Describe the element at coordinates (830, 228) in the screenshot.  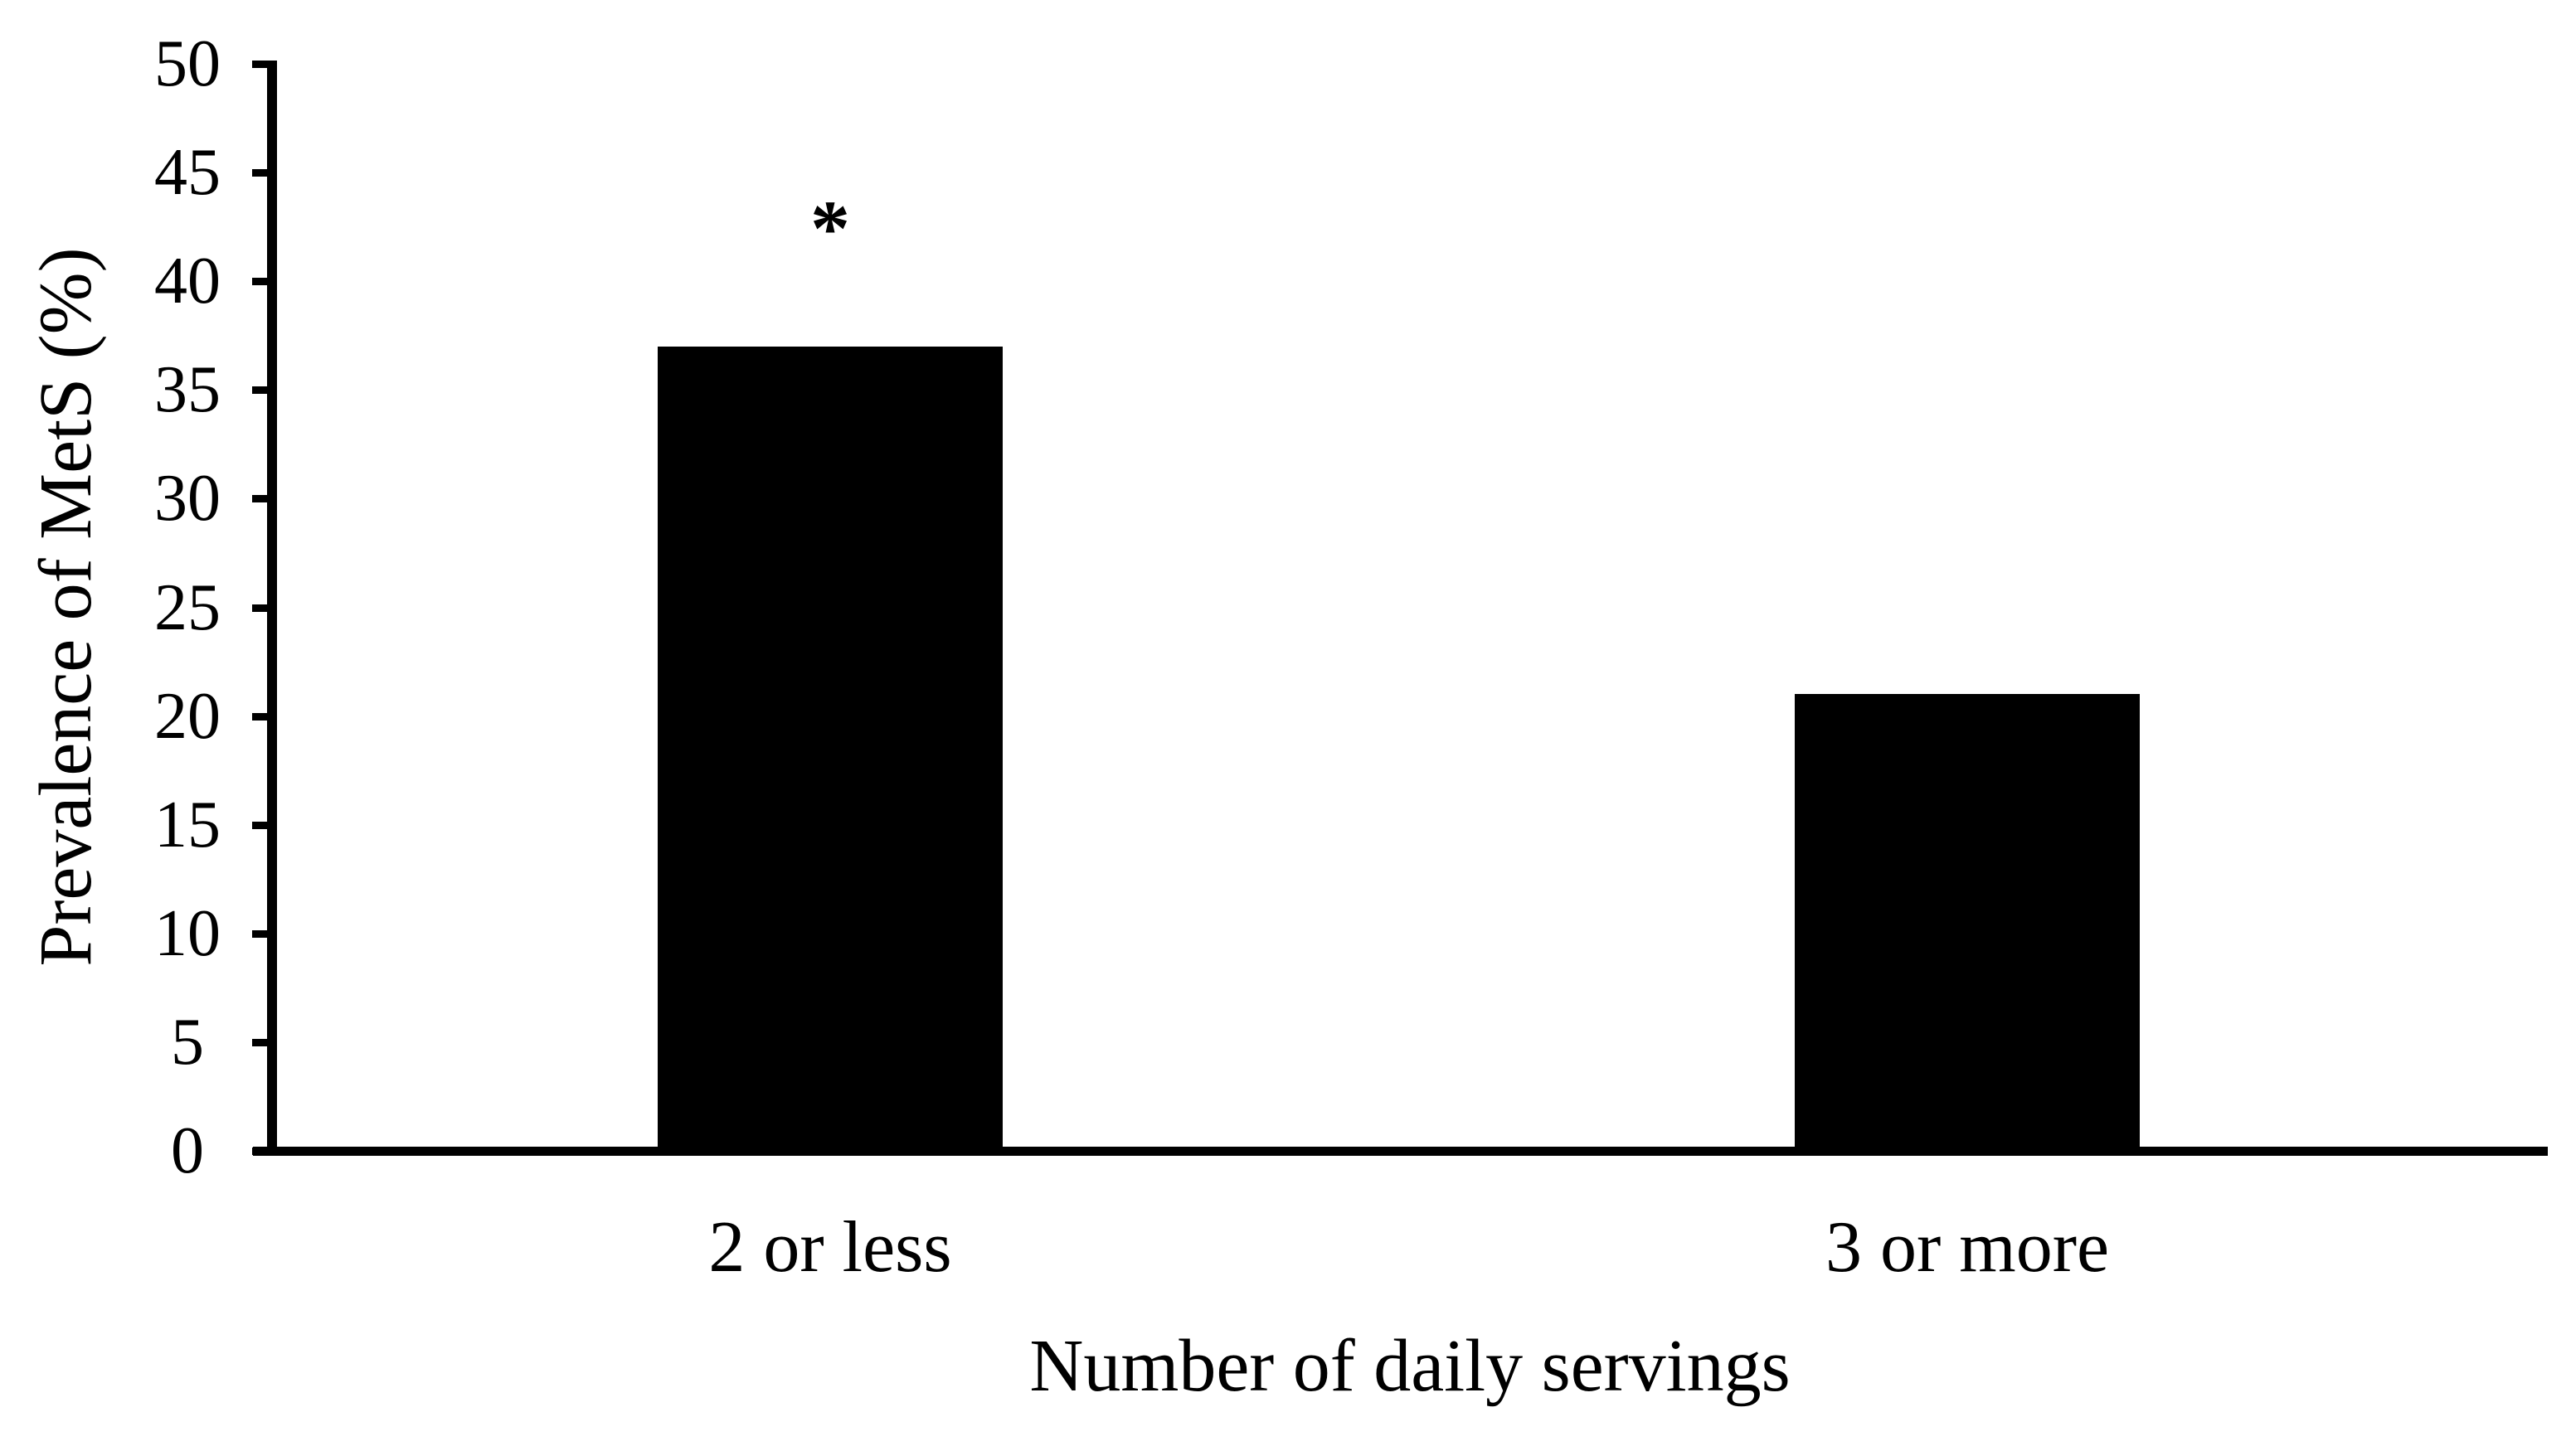
I see `significance-asterisk: *` at that location.